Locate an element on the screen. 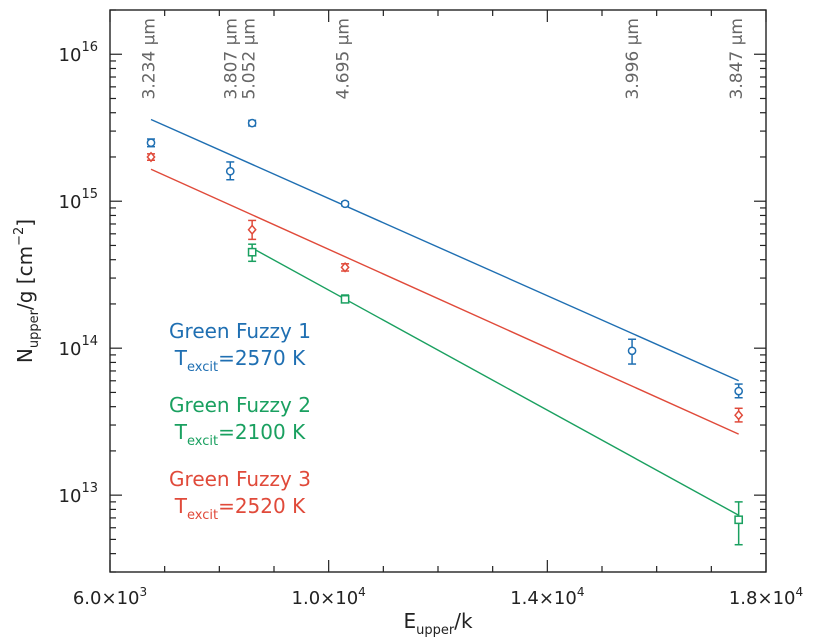 Image resolution: width=817 pixels, height=641 pixels. y-axis-title: Nupper/g [cm−2] is located at coordinates (27, 291).